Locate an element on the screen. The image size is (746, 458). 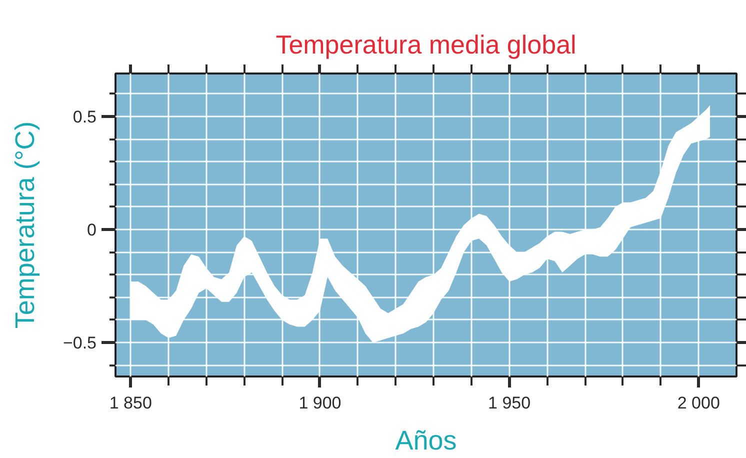
x-tick-label: 1 900 is located at coordinates (320, 403).